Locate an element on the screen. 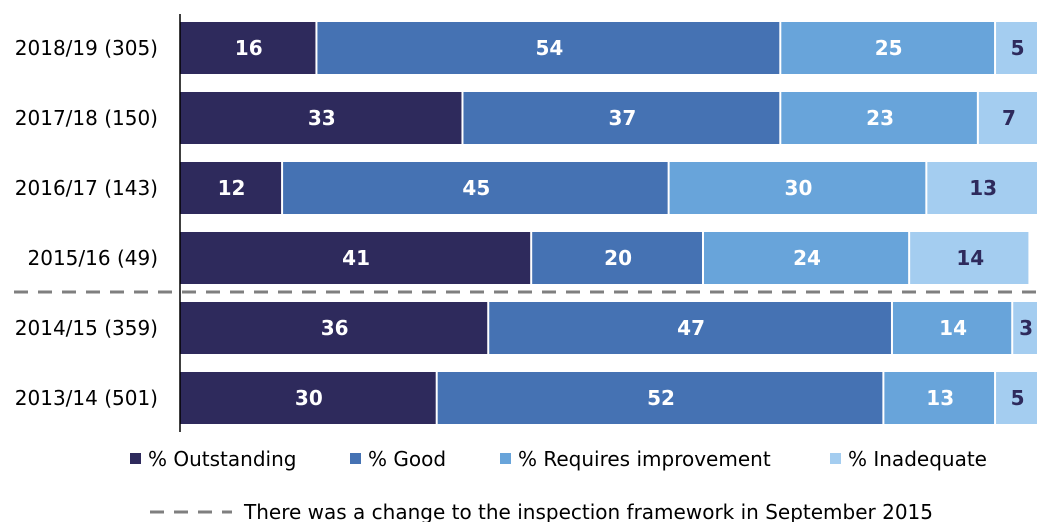 This screenshot has width=1039, height=522. category-label-2014-15-359: 2014/15 (359) is located at coordinates (86, 328).